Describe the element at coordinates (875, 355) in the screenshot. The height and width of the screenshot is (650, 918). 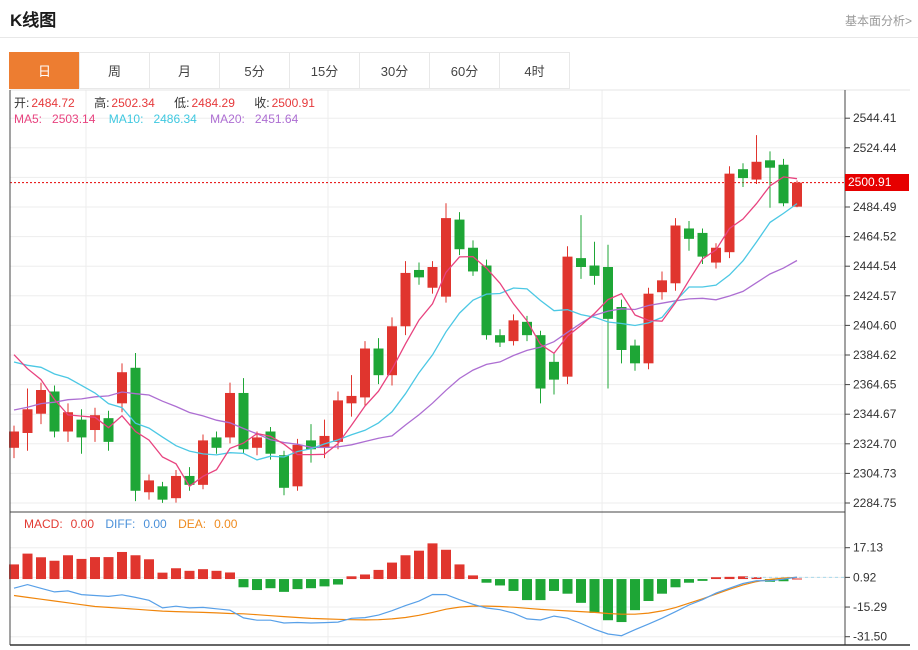
I see `price-axis-label: 2384.62` at that location.